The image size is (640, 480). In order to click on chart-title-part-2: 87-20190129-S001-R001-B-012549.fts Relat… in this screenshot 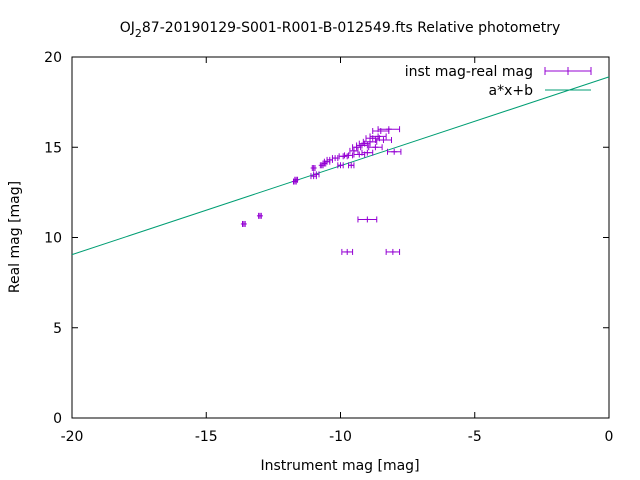, I will do `click(351, 28)`.